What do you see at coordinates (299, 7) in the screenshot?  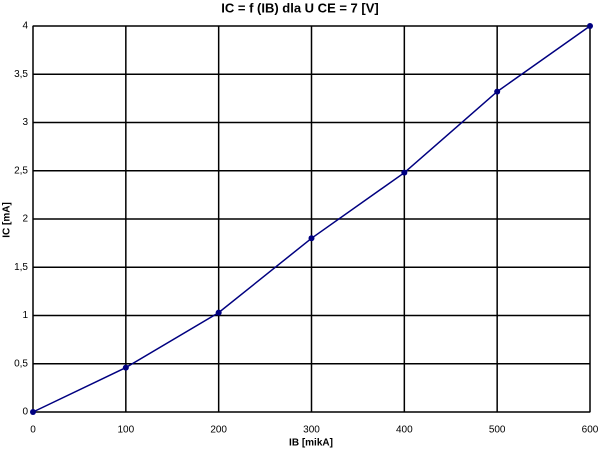 I see `chart-title: IC = f (IB) dla U CE = 7 [V]` at bounding box center [299, 7].